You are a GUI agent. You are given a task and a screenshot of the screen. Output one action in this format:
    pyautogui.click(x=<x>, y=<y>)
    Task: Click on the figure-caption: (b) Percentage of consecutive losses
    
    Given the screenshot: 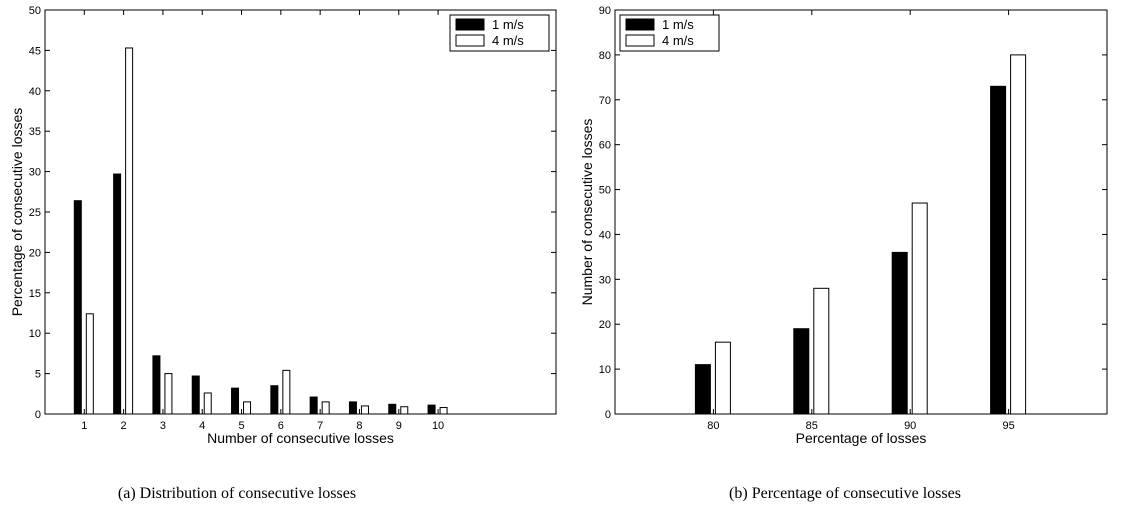 What is the action you would take?
    pyautogui.click(x=845, y=493)
    